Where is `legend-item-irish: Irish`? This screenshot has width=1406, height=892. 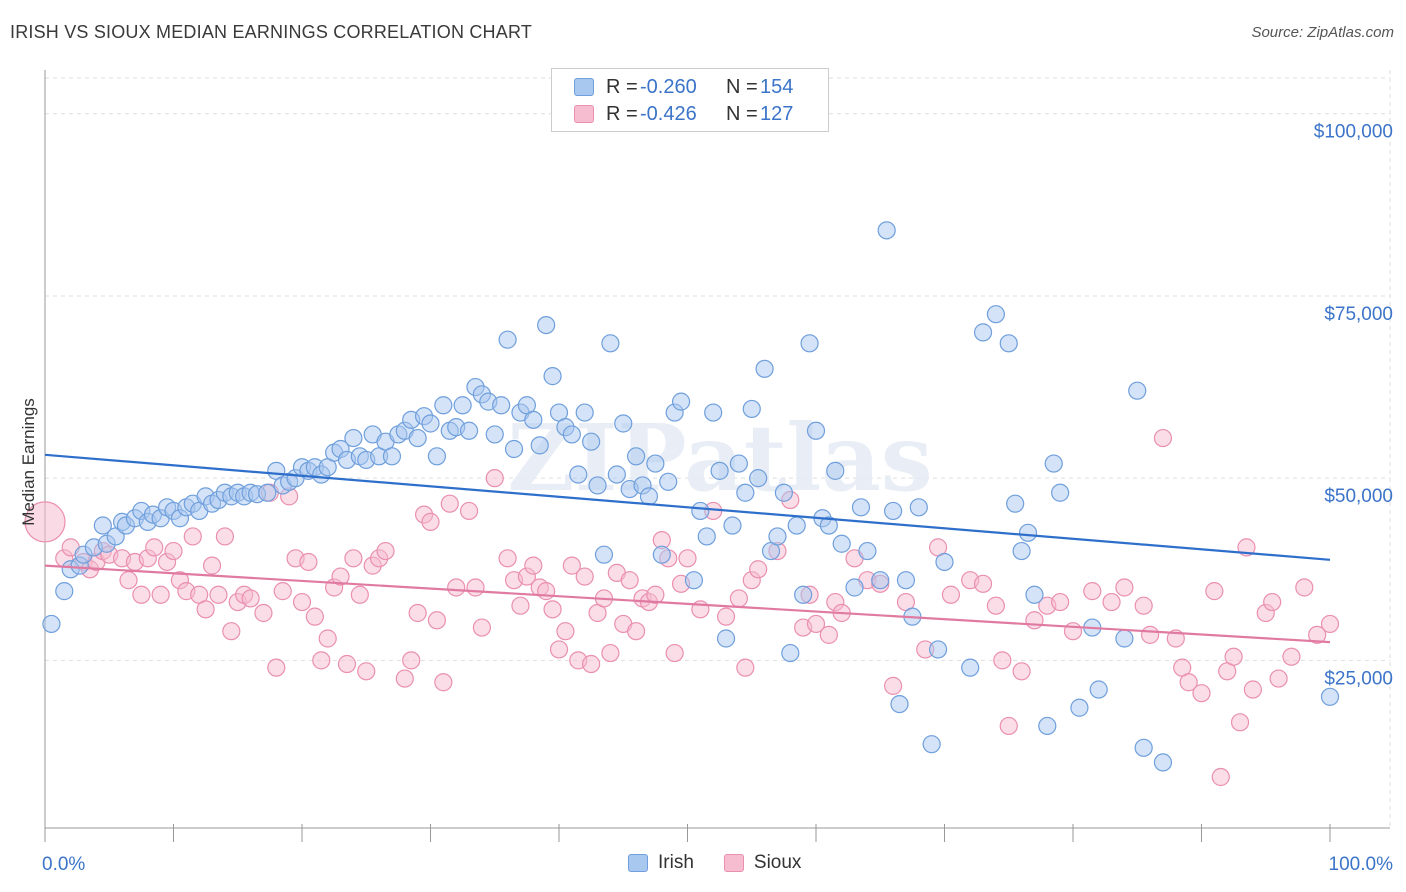
legend-item-irish: Irish is located at coordinates (661, 863).